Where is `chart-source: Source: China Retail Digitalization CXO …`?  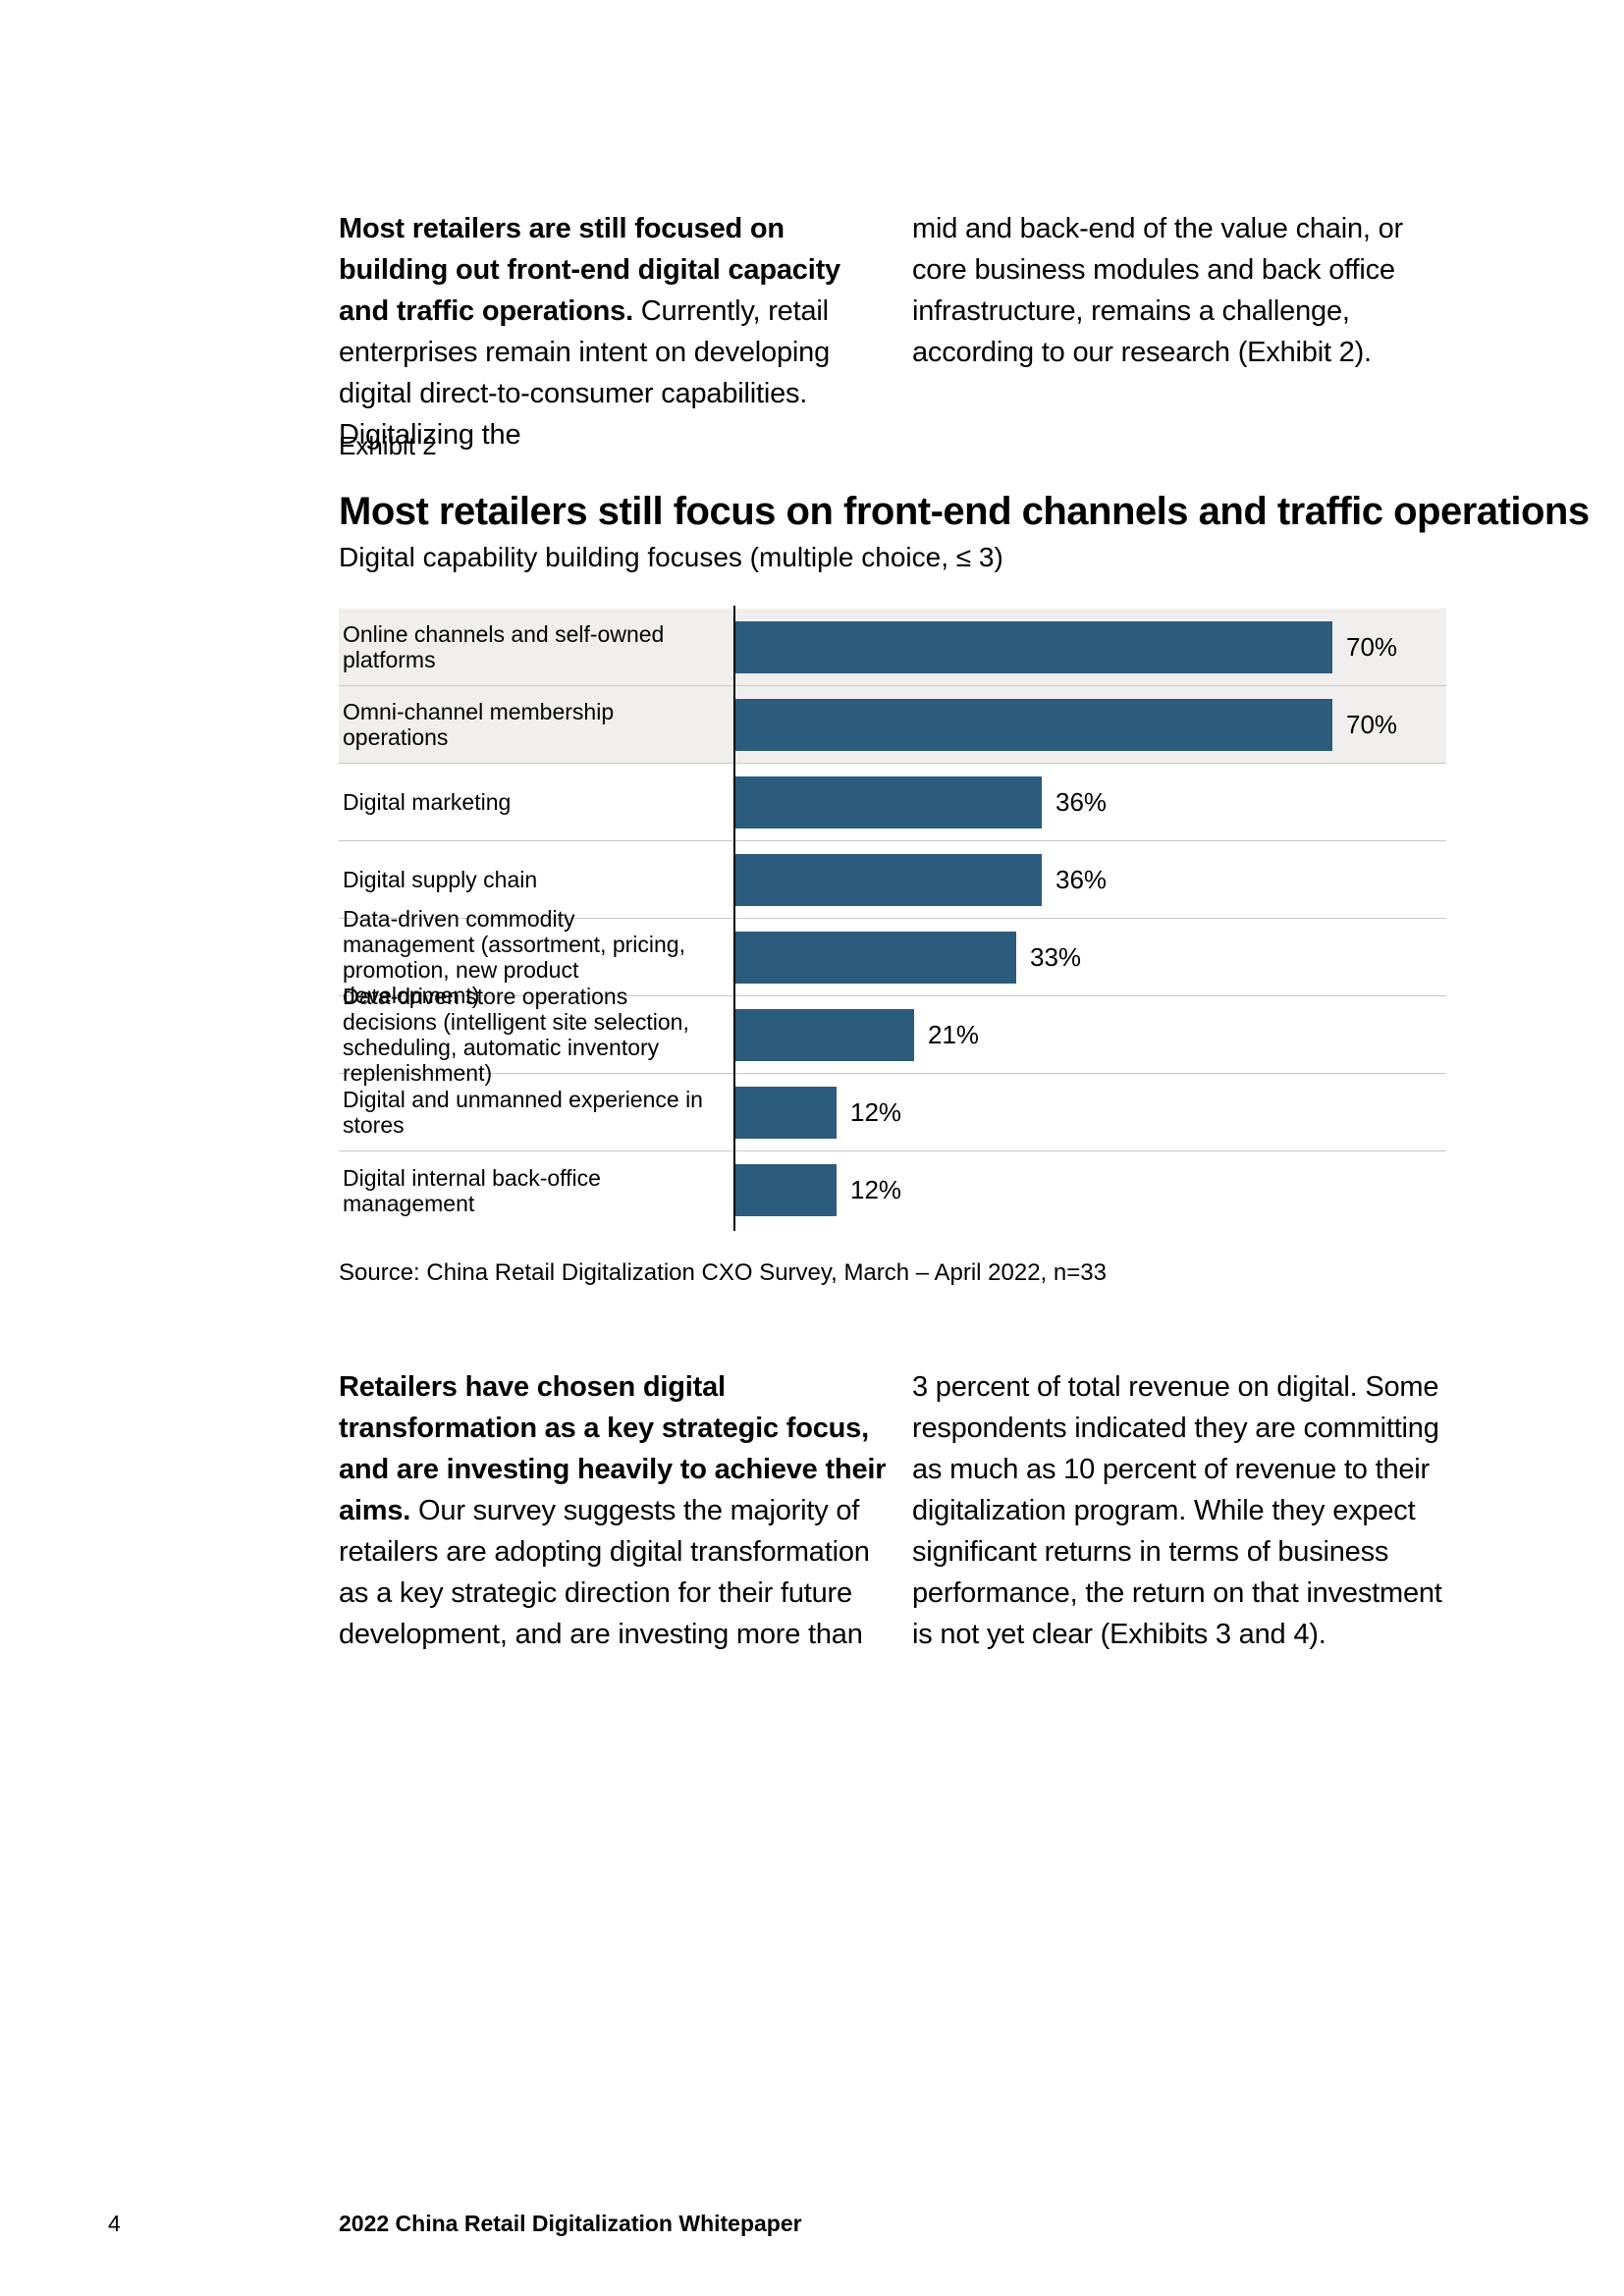
chart-source: Source: China Retail Digitalization CXO … is located at coordinates (723, 1272).